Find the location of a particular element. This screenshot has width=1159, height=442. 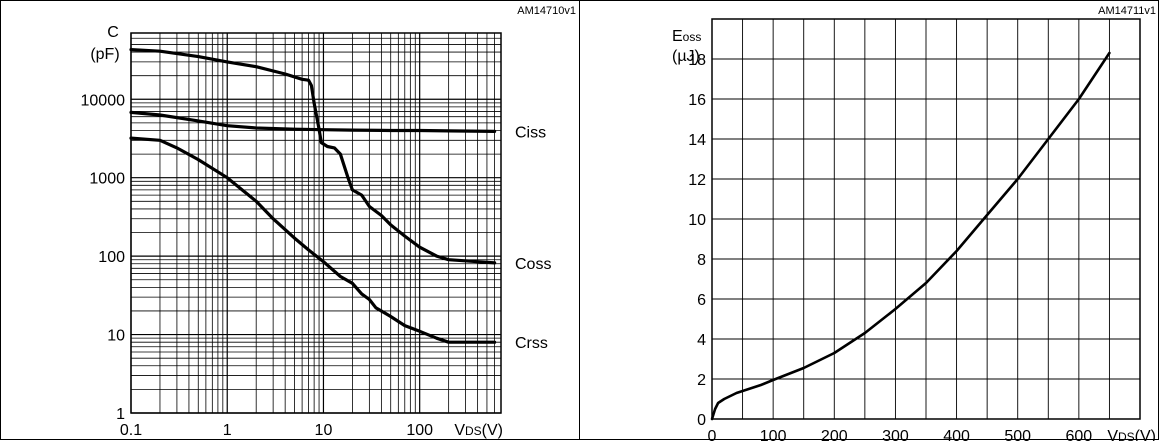

y-tick-label: 12 is located at coordinates (697, 180).